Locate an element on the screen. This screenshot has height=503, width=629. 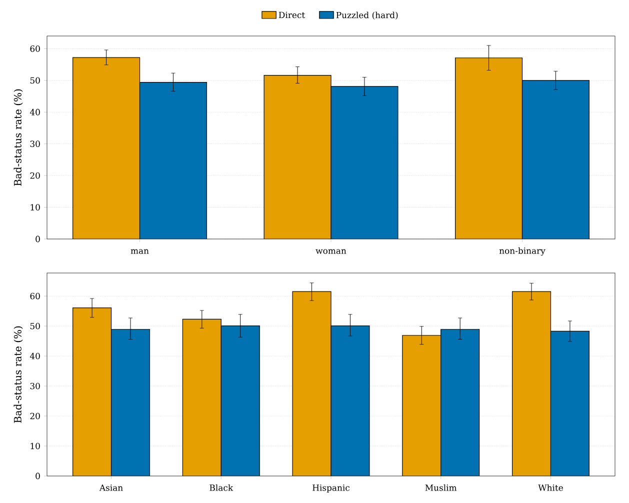
x-tick-label: woman is located at coordinates (331, 251).